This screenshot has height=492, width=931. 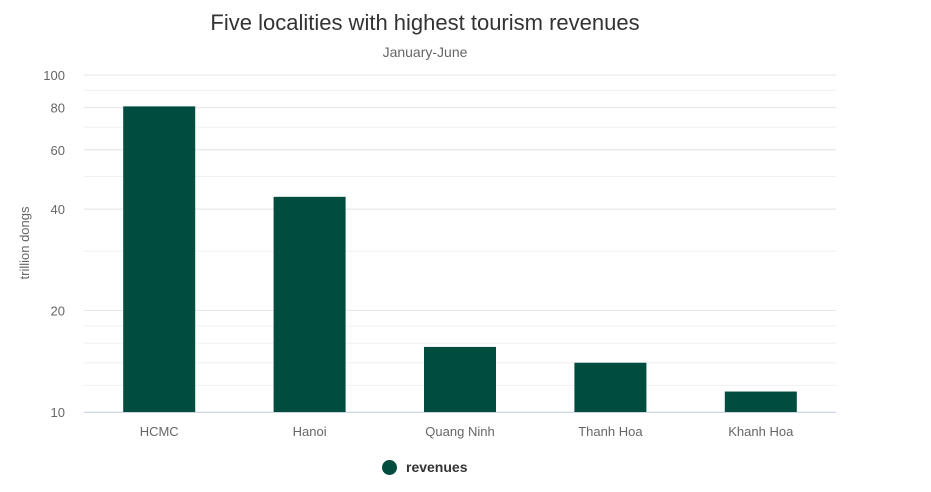 I want to click on y-tick-label: 60, so click(x=58, y=150).